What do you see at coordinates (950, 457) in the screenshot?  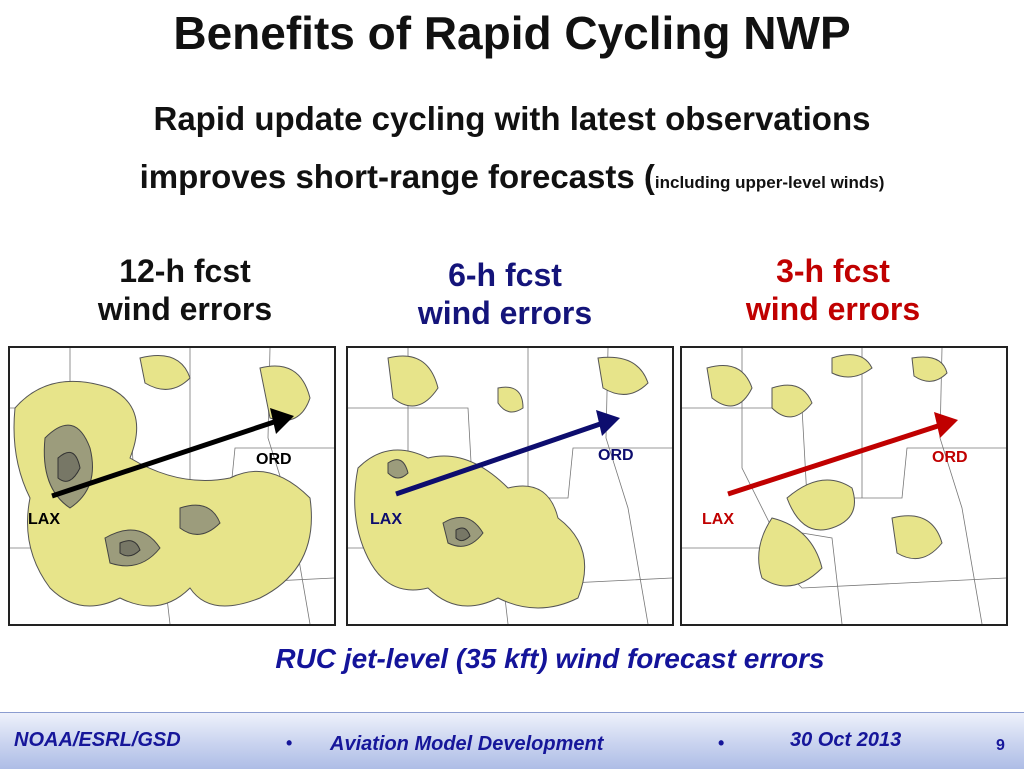 I see `destination-label-3h: ORD` at bounding box center [950, 457].